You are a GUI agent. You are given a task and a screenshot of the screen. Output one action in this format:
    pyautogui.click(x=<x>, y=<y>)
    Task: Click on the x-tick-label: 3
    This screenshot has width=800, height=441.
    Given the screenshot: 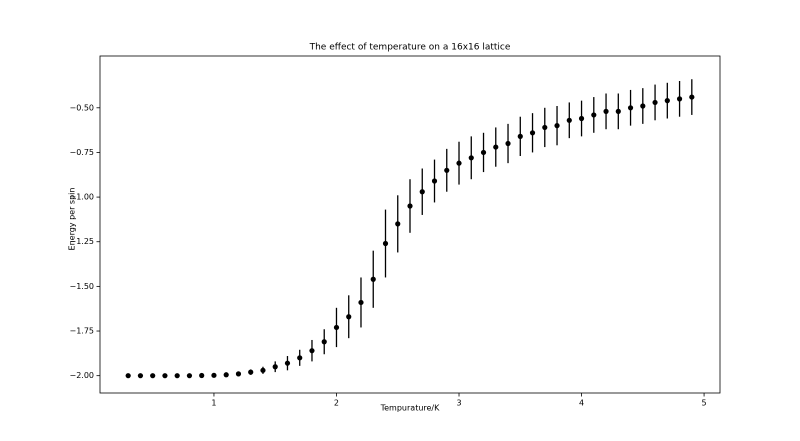 What is the action you would take?
    pyautogui.click(x=458, y=403)
    